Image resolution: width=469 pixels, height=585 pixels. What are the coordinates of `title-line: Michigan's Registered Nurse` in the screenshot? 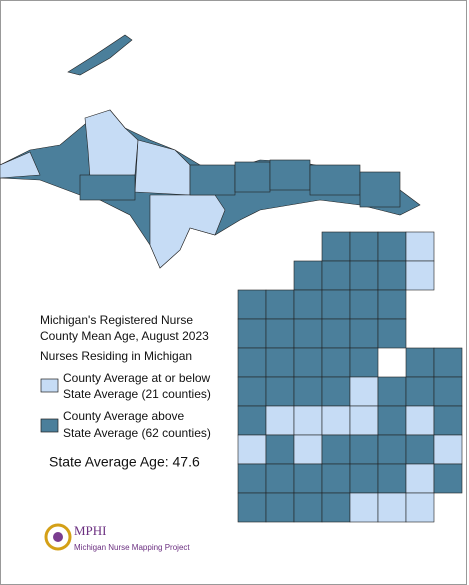 It's located at (116, 320).